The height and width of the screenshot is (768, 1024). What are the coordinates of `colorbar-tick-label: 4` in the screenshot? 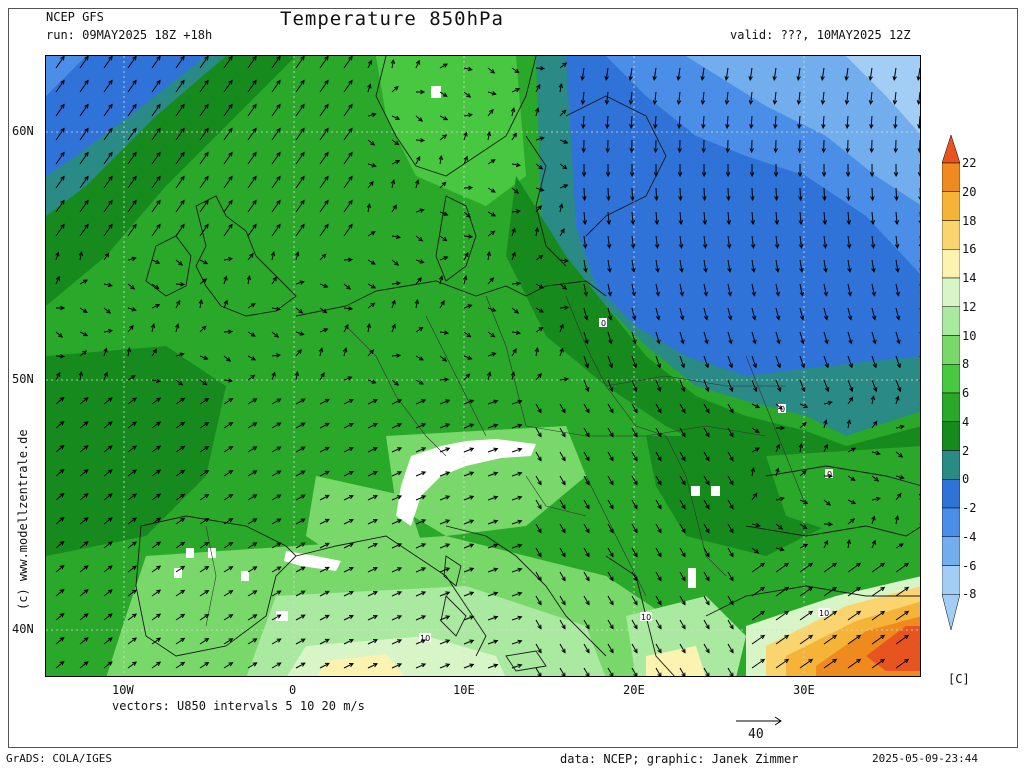 It's located at (966, 421).